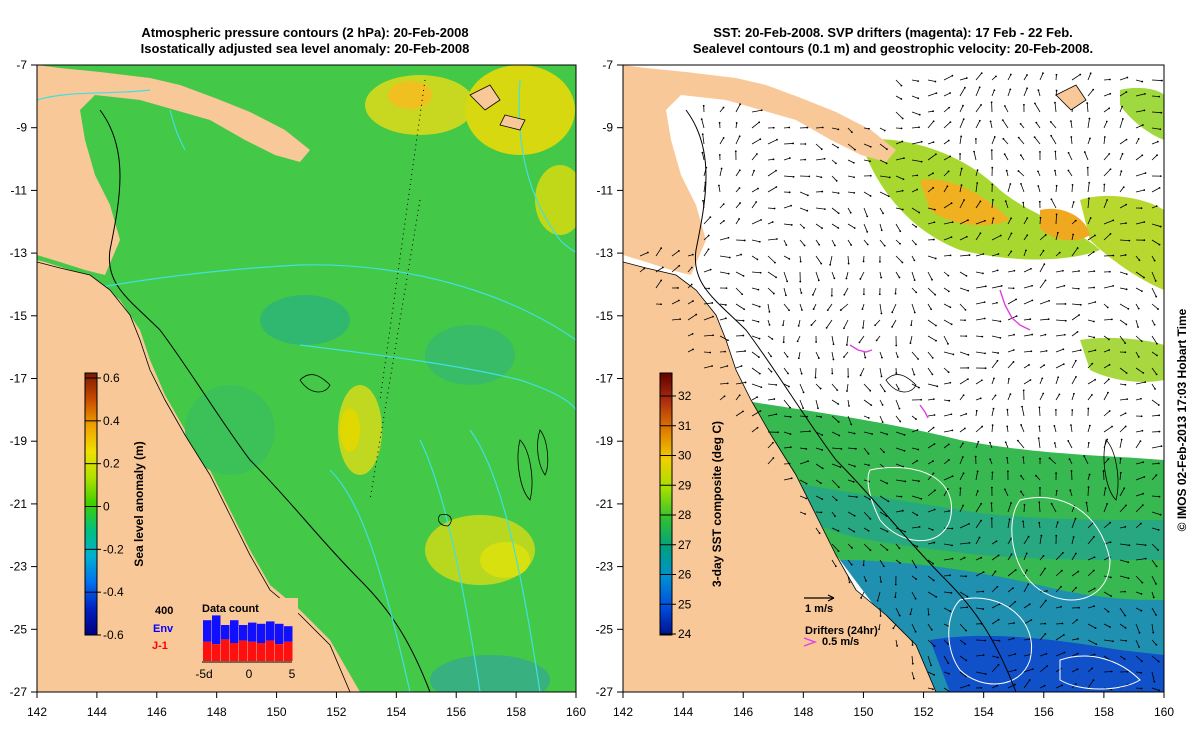  What do you see at coordinates (270, 651) in the screenshot?
I see `data-count-j1-bar` at bounding box center [270, 651].